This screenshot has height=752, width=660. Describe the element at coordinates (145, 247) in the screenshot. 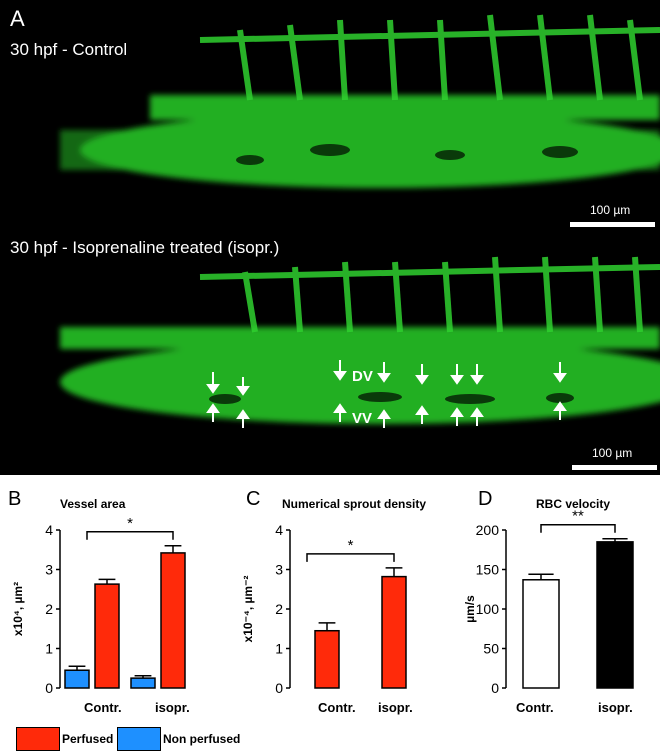

I see `isoprenaline-label: 30 hpf - Isoprenaline treated (isopr.)` at that location.